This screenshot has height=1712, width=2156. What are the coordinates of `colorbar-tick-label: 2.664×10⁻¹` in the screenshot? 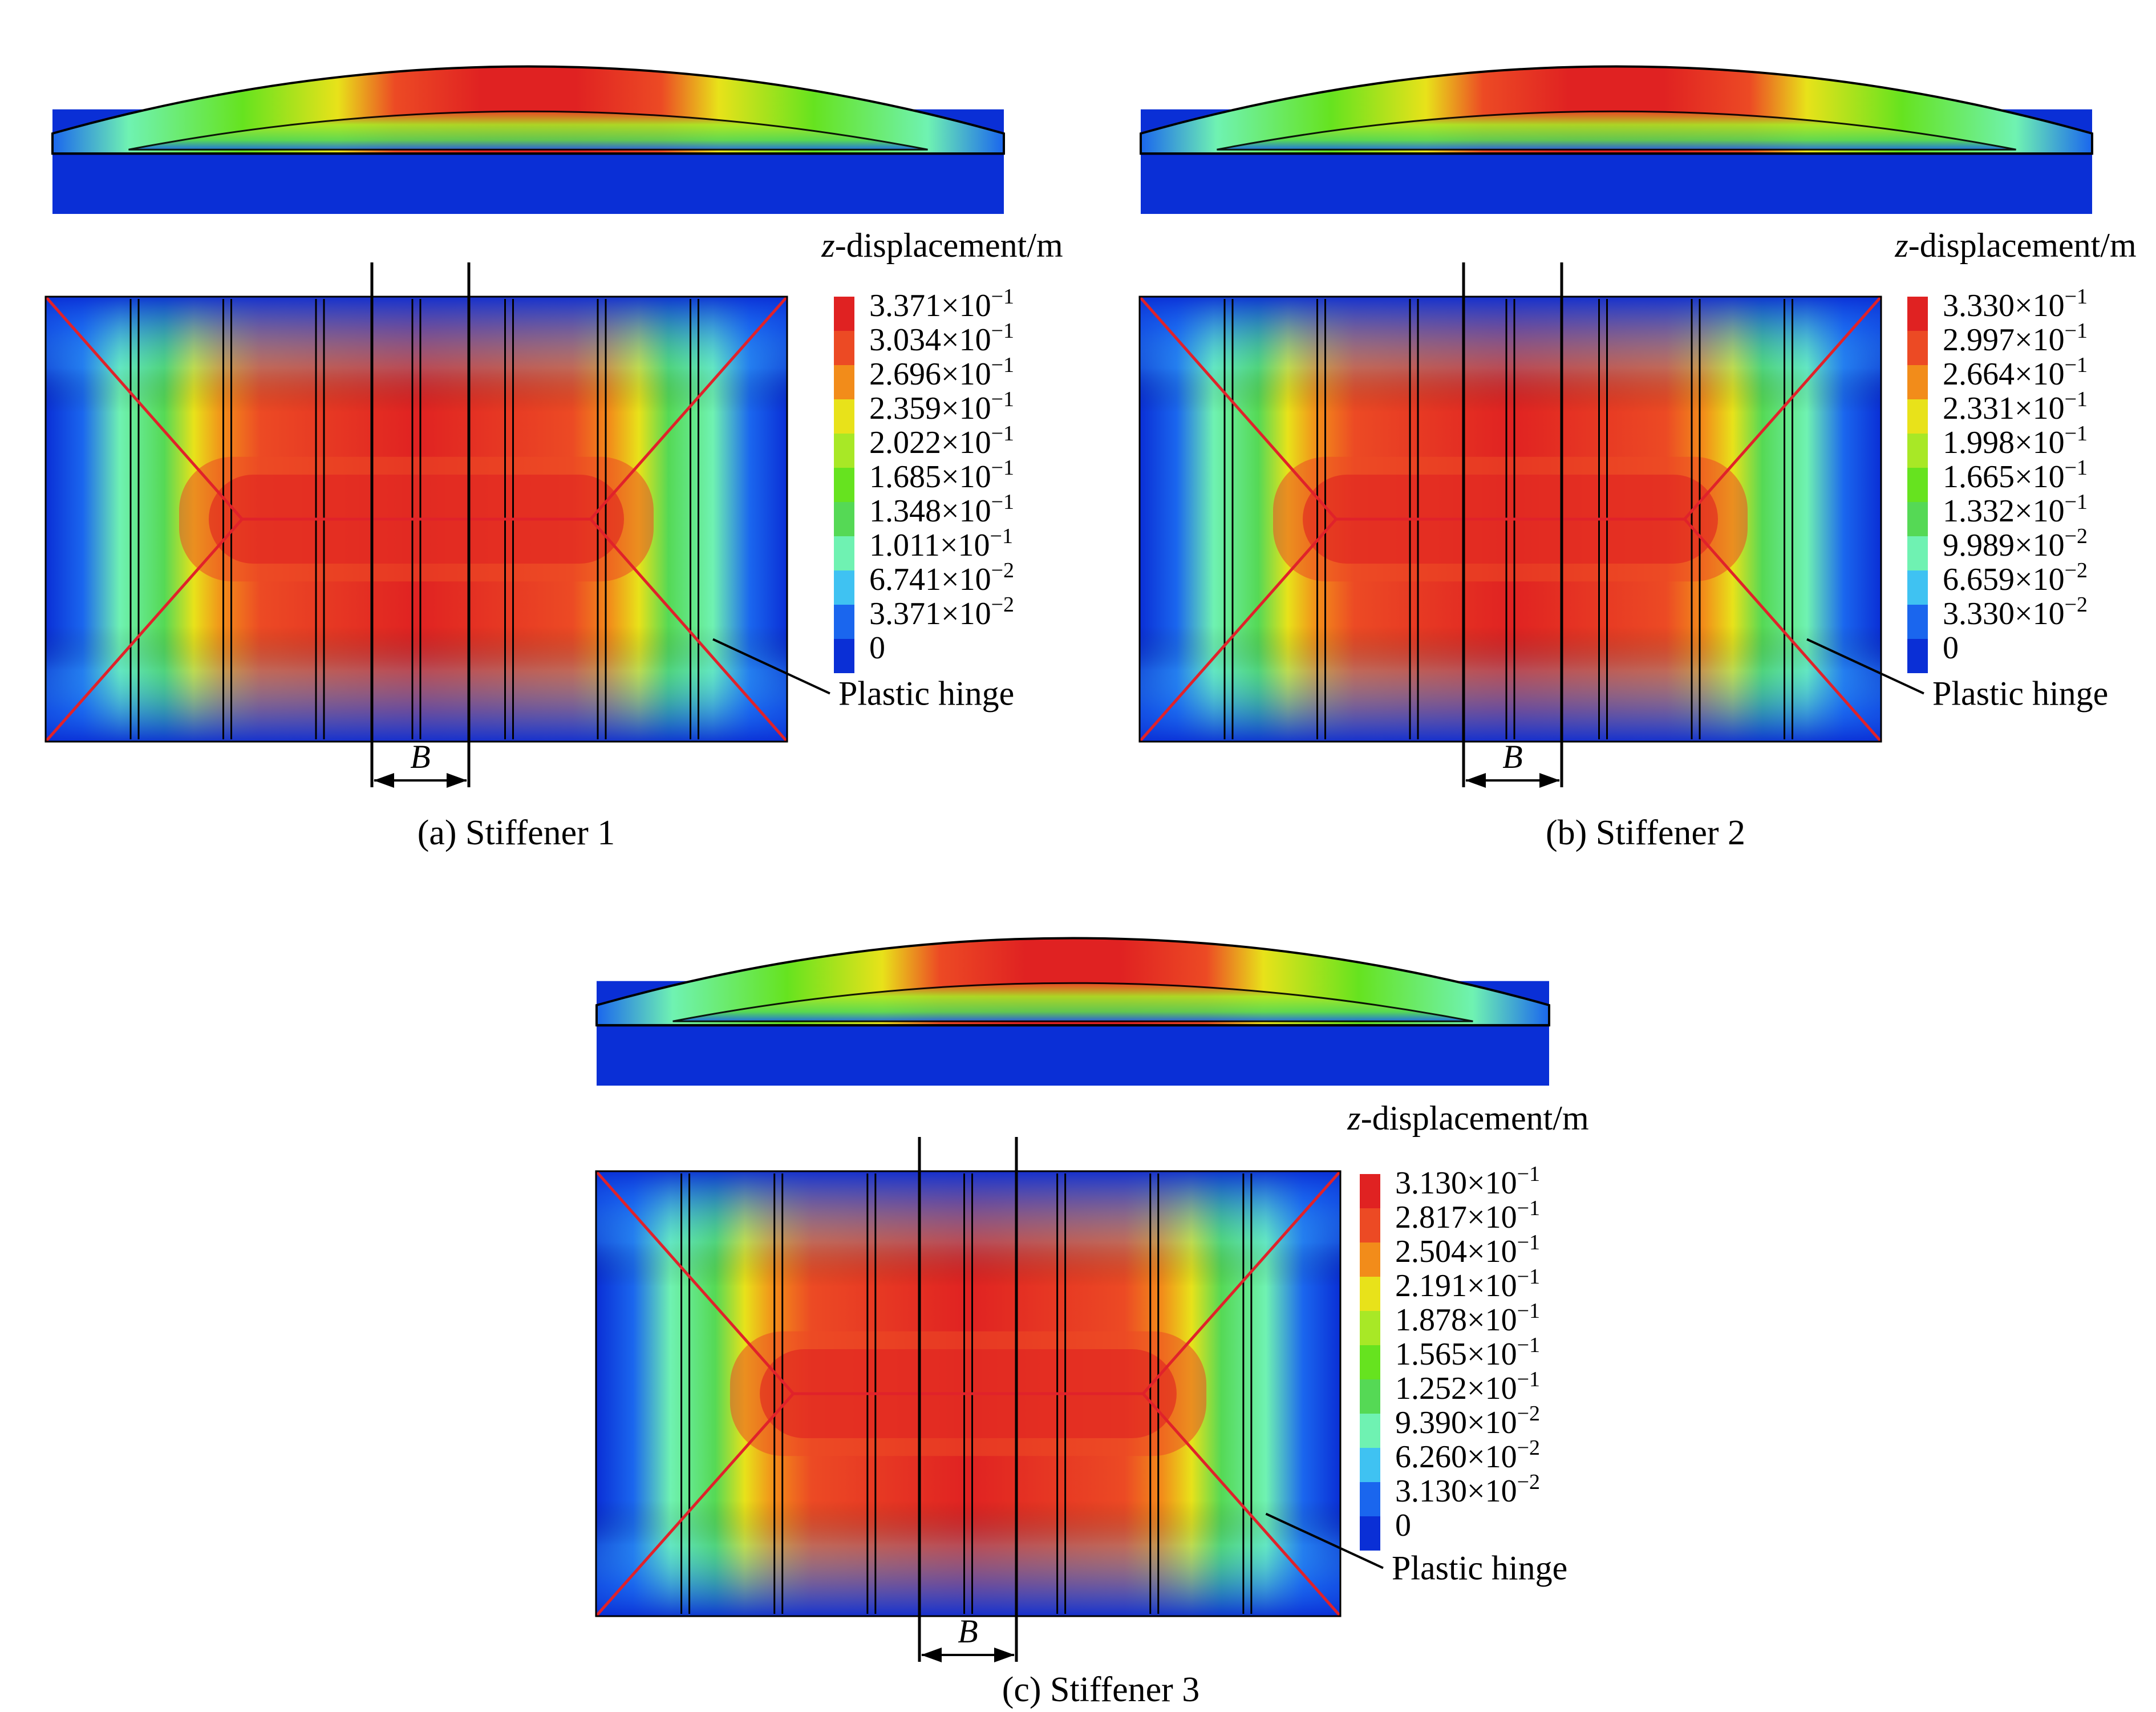 It's located at (2016, 372).